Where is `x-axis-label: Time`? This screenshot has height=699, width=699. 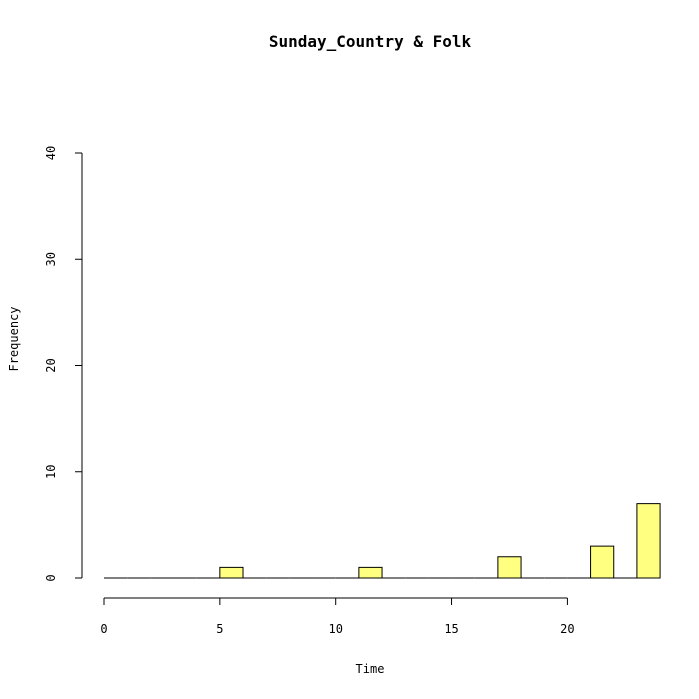
x-axis-label: Time is located at coordinates (370, 669).